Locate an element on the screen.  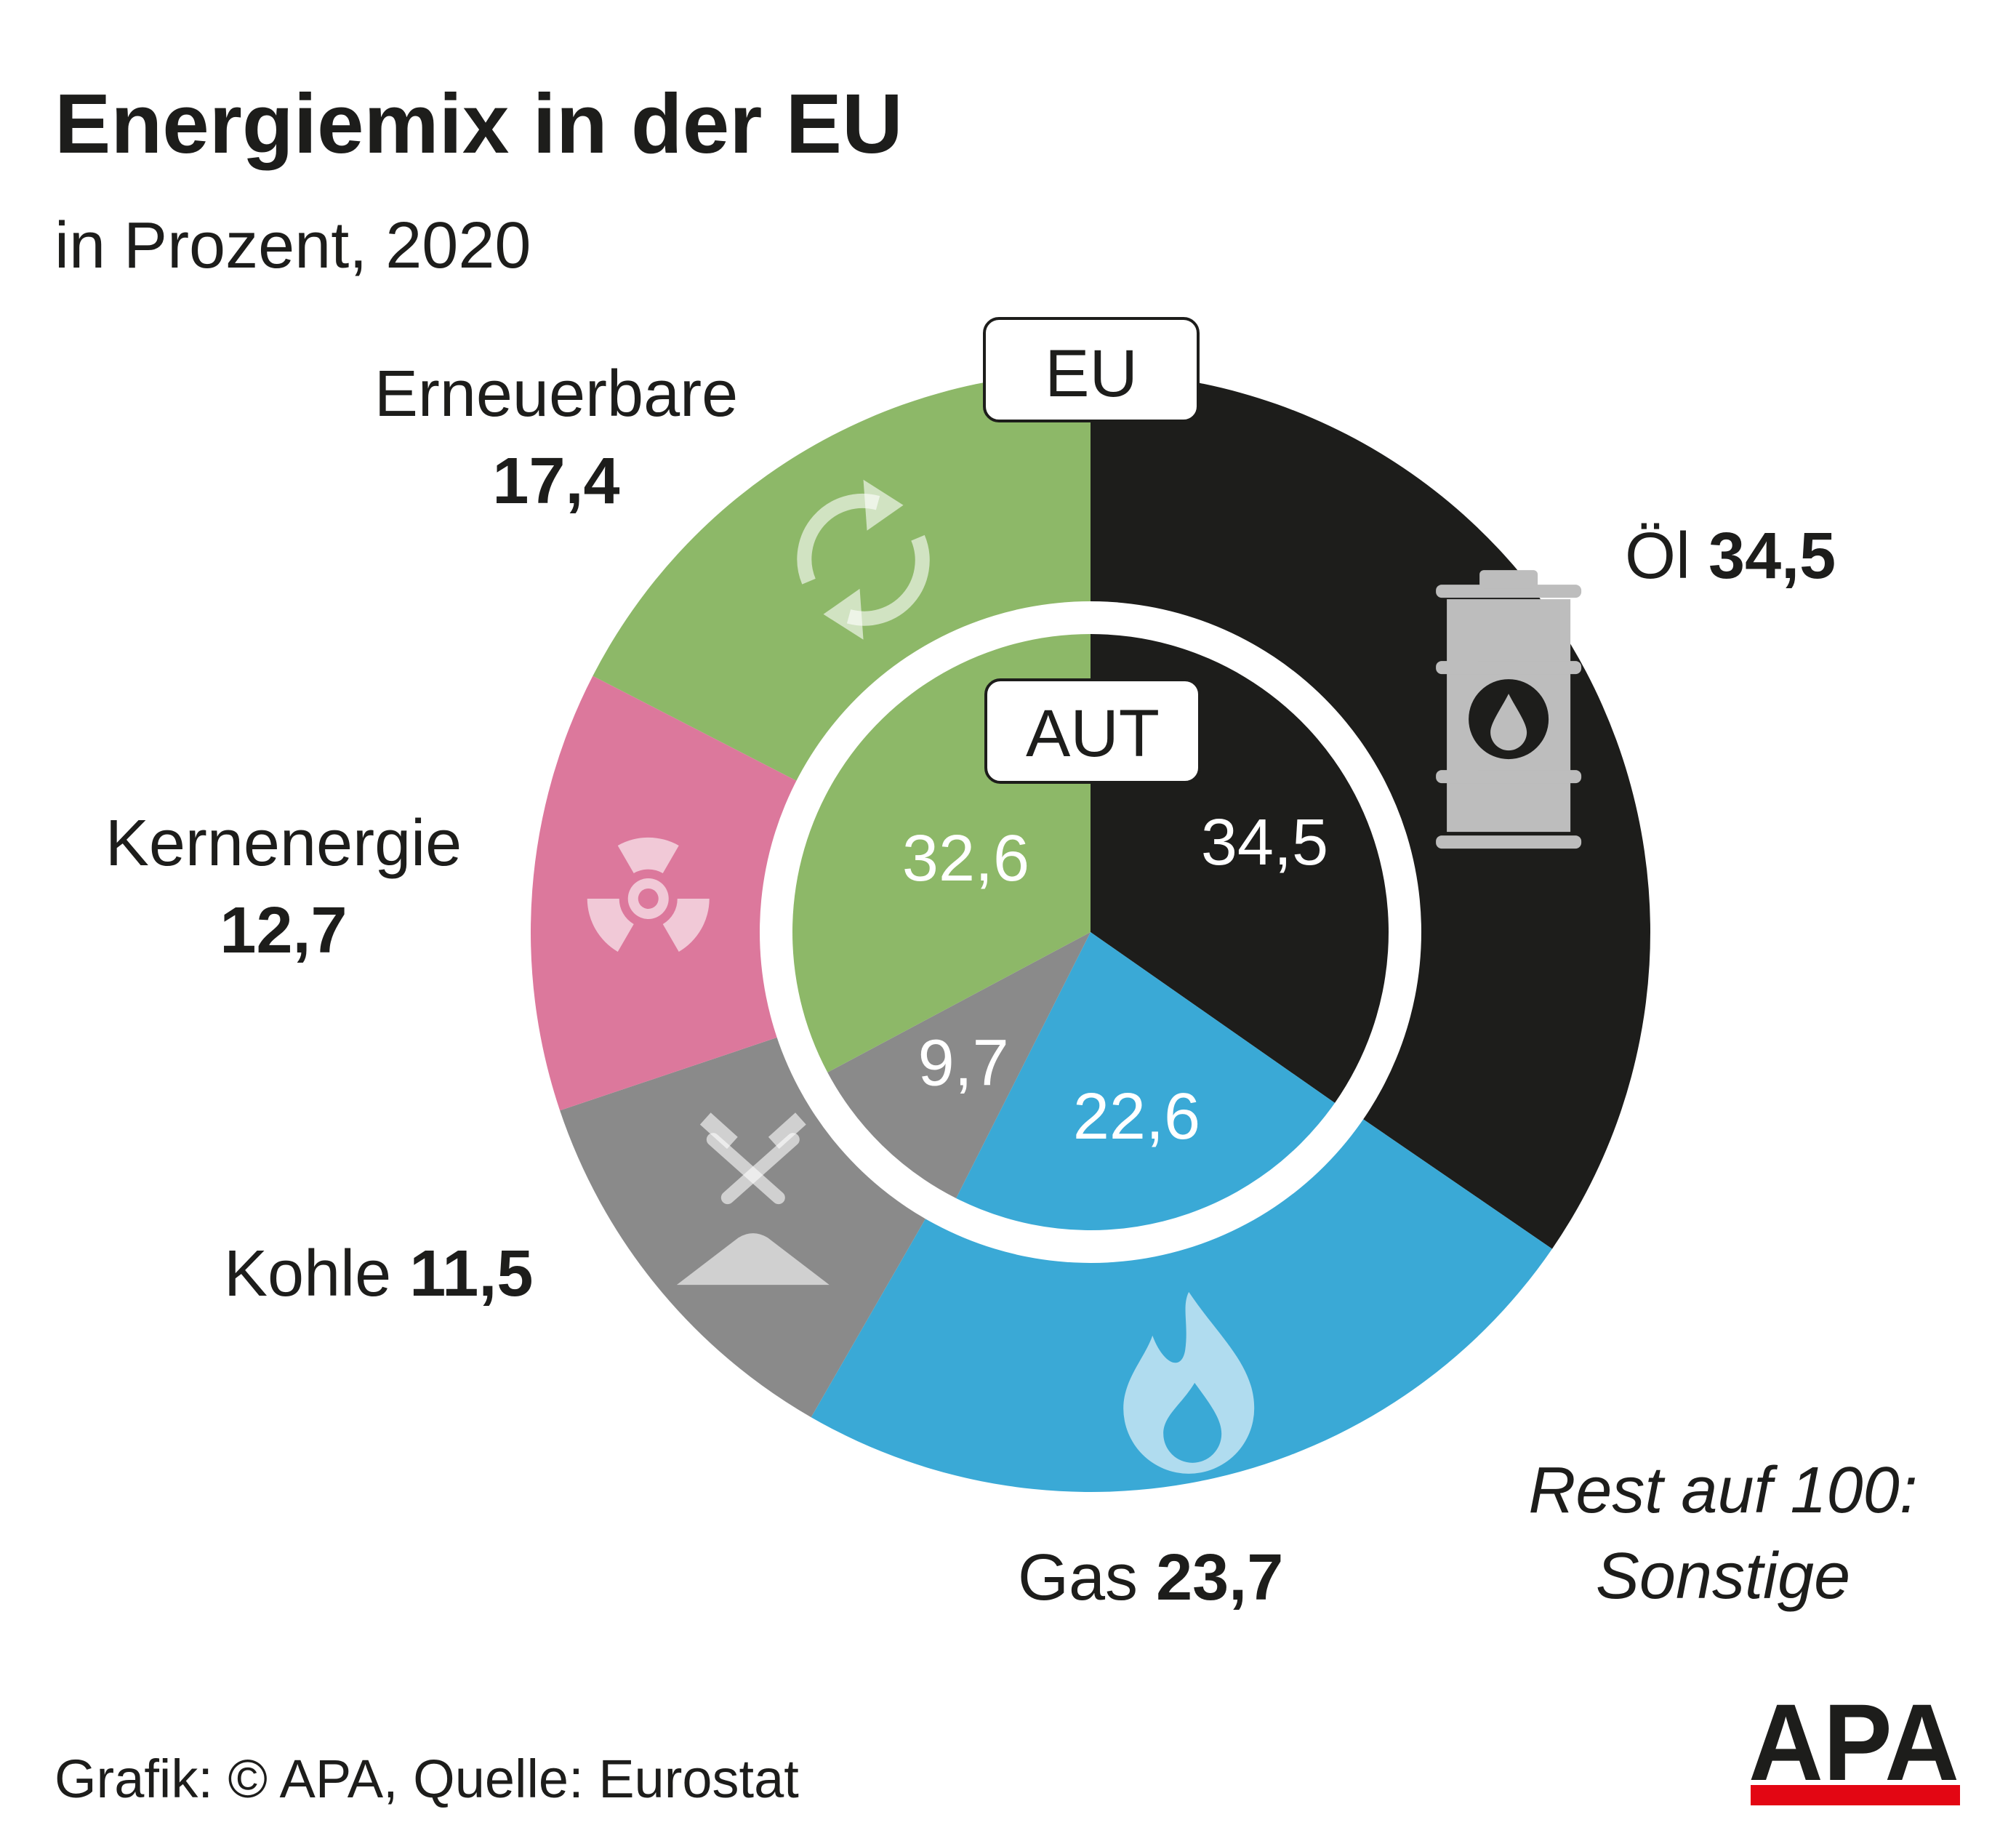
oil-barrel-icon is located at coordinates (1509, 709).